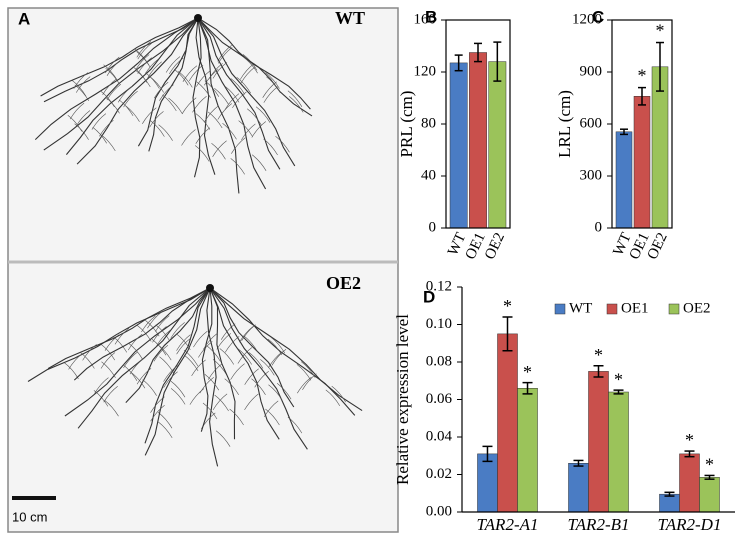  Describe the element at coordinates (591, 175) in the screenshot. I see `y-tick-label: 300` at that location.